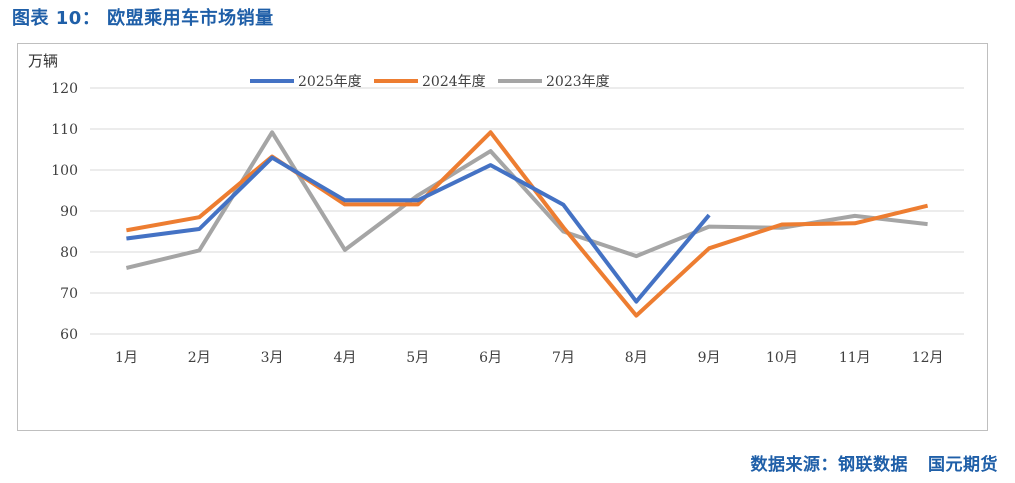 The height and width of the screenshot is (483, 1015). I want to click on y-tick-label: 110, so click(64, 130).